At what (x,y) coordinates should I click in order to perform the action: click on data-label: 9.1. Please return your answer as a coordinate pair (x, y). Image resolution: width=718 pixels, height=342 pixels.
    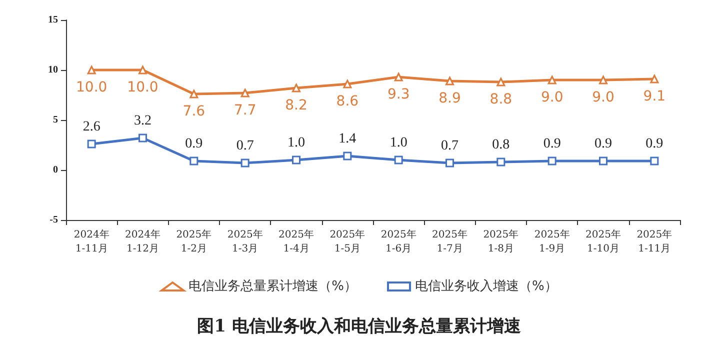
    Looking at the image, I should click on (654, 96).